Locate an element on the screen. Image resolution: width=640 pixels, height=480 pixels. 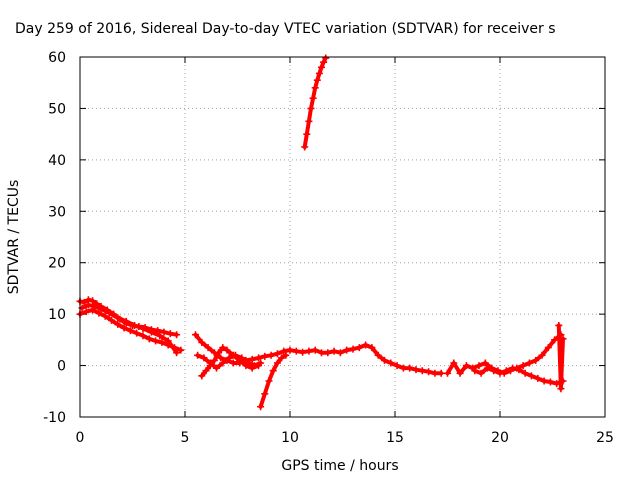
y-tick-label: 20 is located at coordinates (57, 264).